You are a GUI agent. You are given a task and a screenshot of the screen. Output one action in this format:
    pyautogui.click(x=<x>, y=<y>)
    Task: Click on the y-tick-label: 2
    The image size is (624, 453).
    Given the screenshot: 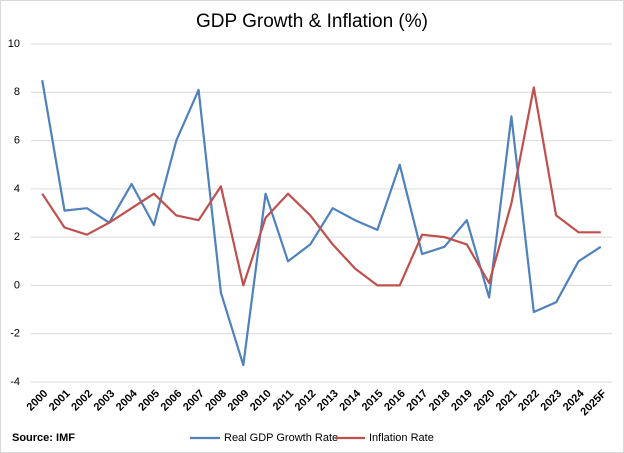 What is the action you would take?
    pyautogui.click(x=17, y=237)
    